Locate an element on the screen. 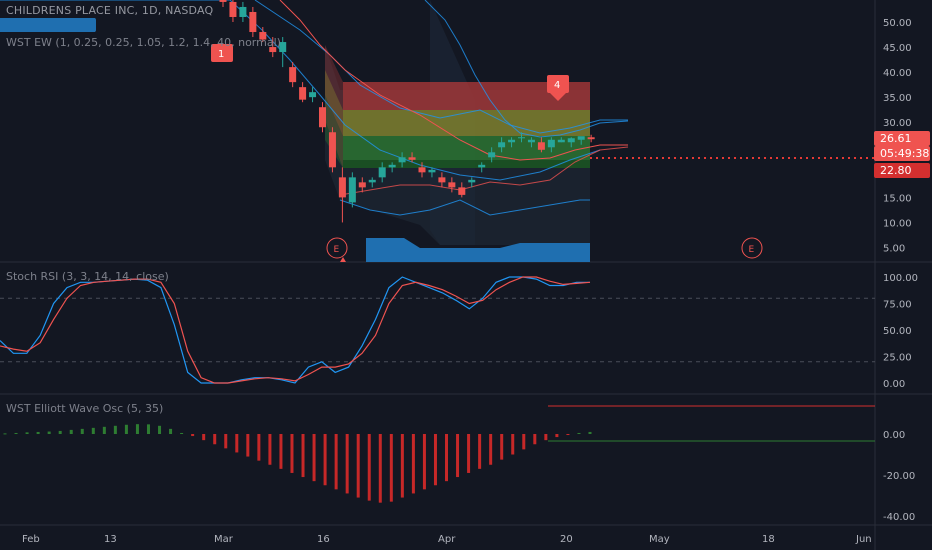  time-axis-tick: Jun is located at coordinates (863, 539).